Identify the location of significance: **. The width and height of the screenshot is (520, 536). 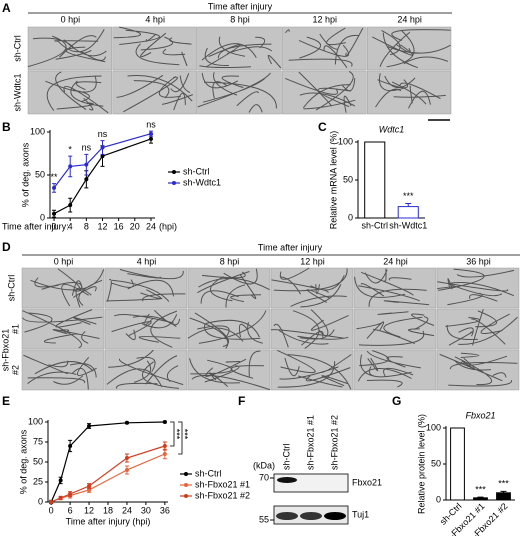
(55, 177).